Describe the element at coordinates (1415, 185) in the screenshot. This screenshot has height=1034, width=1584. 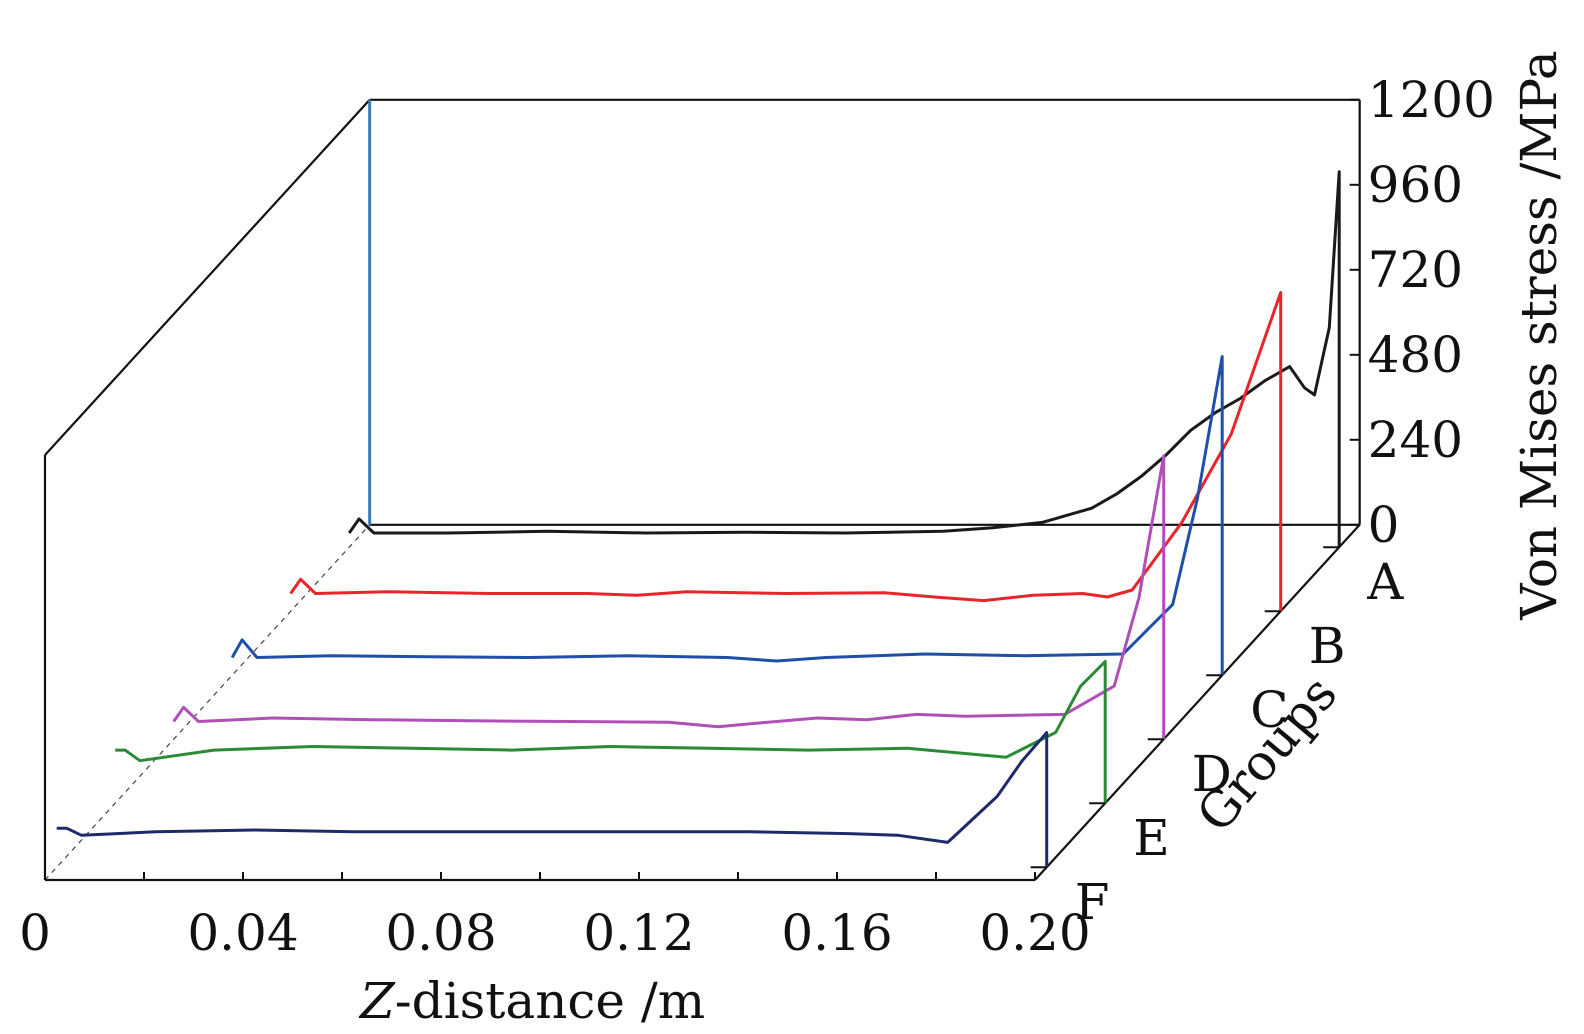
I see `y-tick-label: 960` at that location.